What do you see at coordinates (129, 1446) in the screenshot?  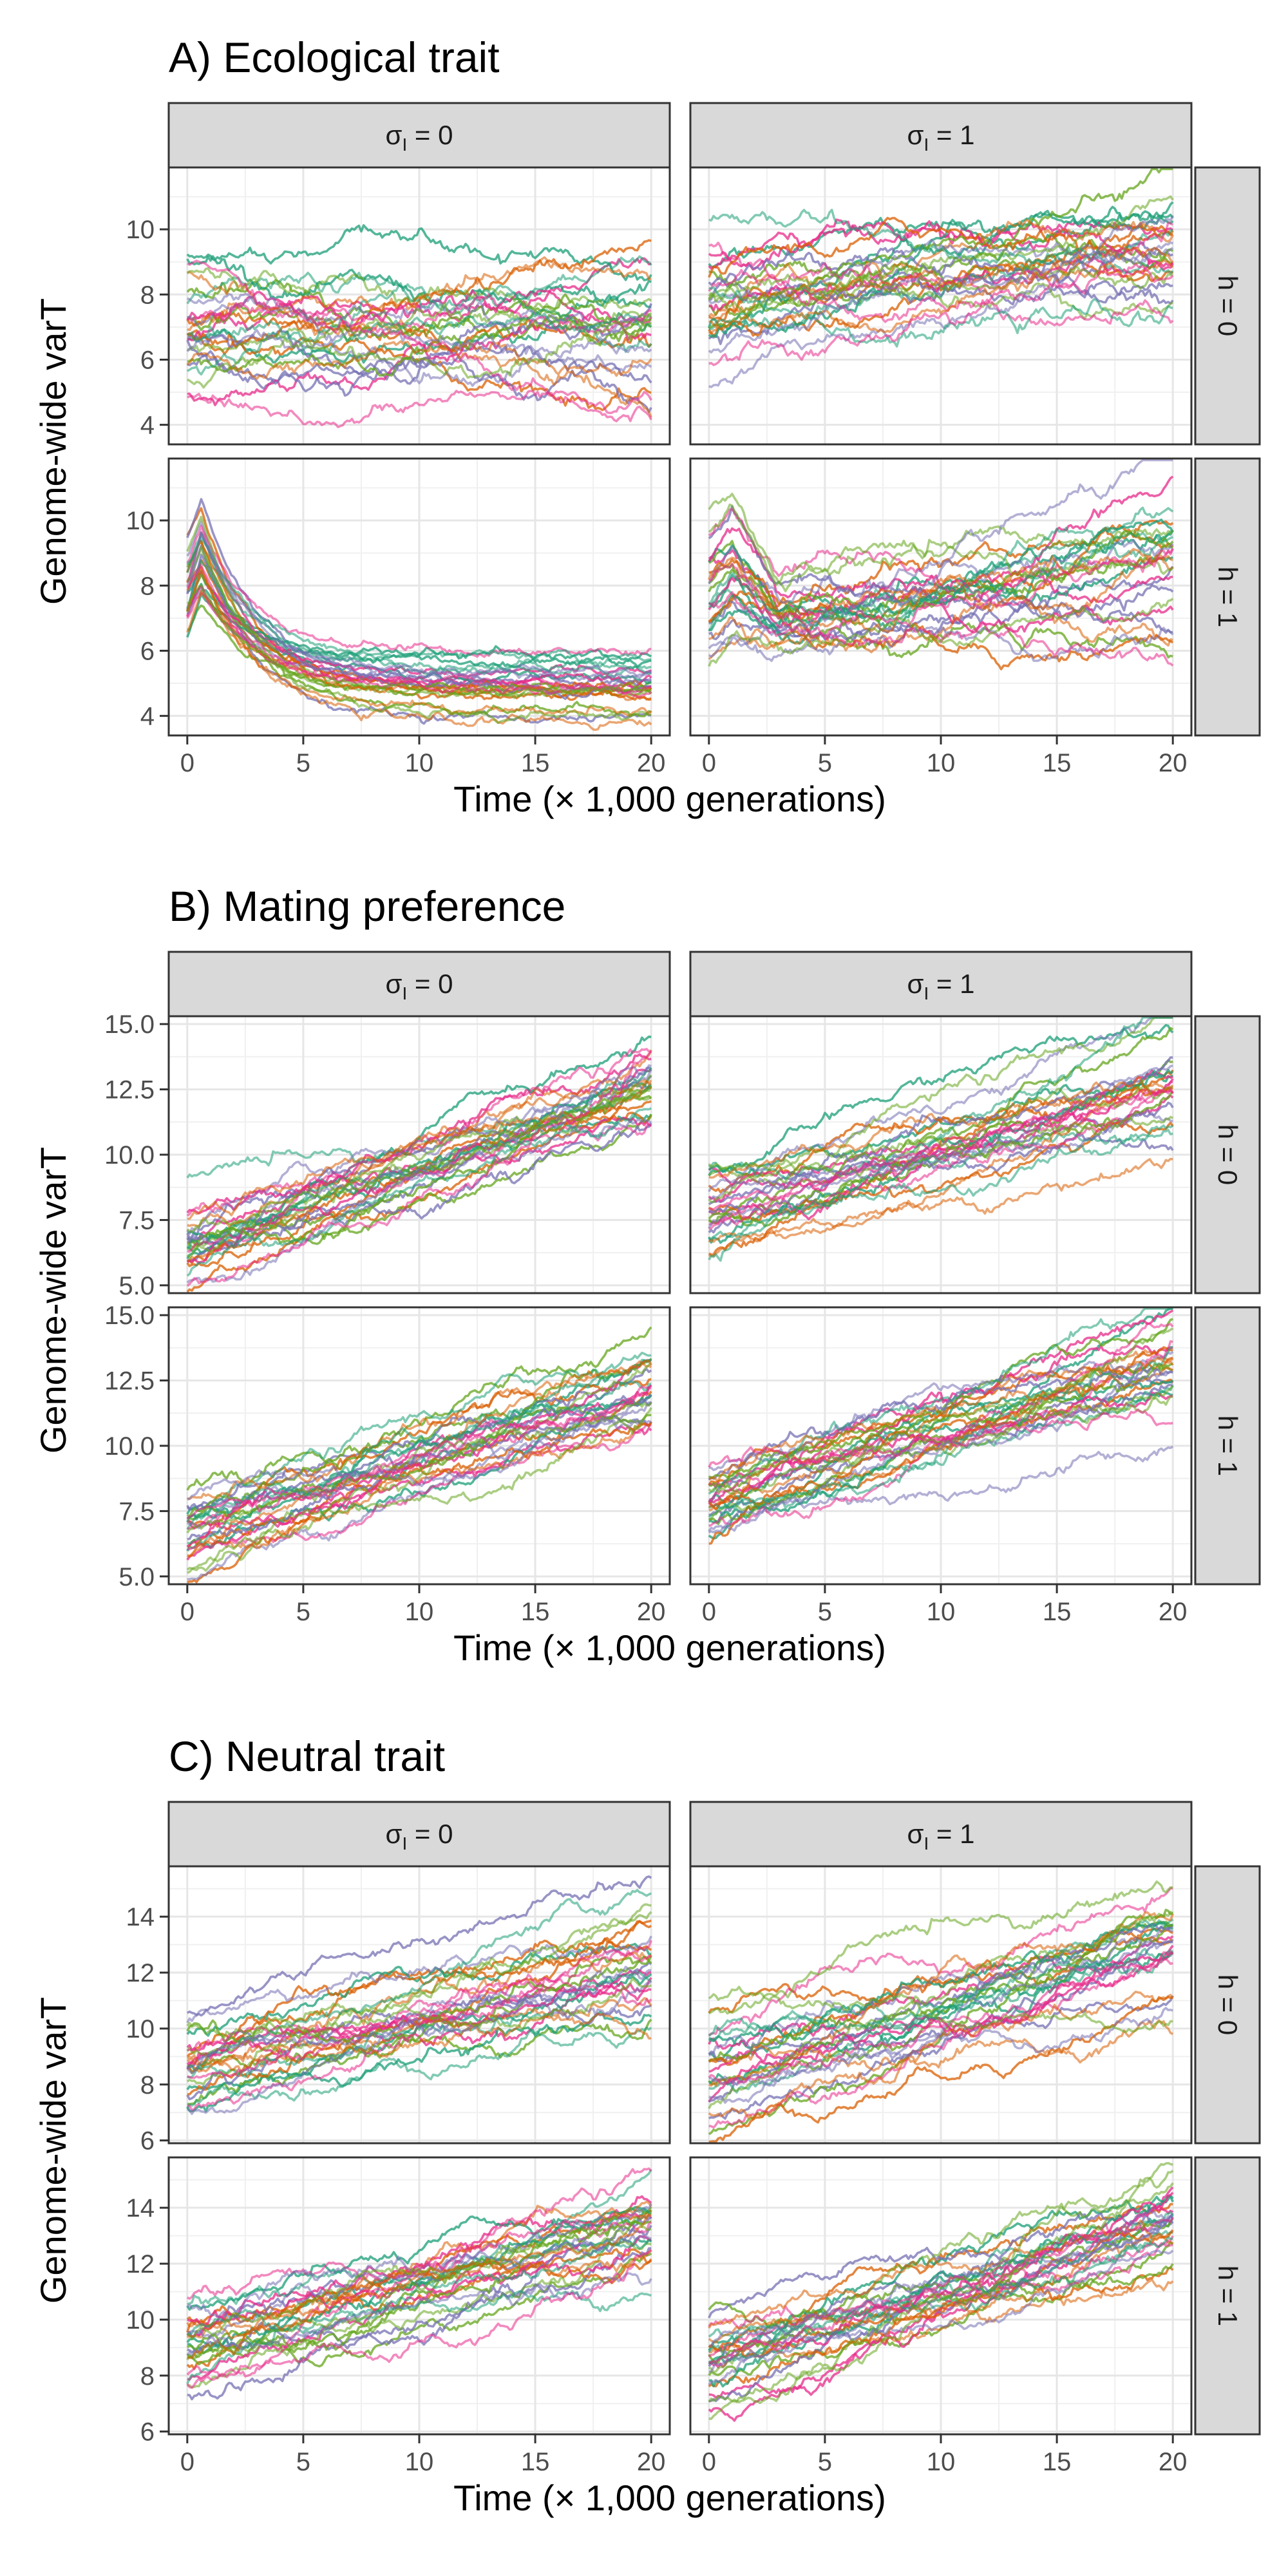 I see `y-tick-label: 10.0` at bounding box center [129, 1446].